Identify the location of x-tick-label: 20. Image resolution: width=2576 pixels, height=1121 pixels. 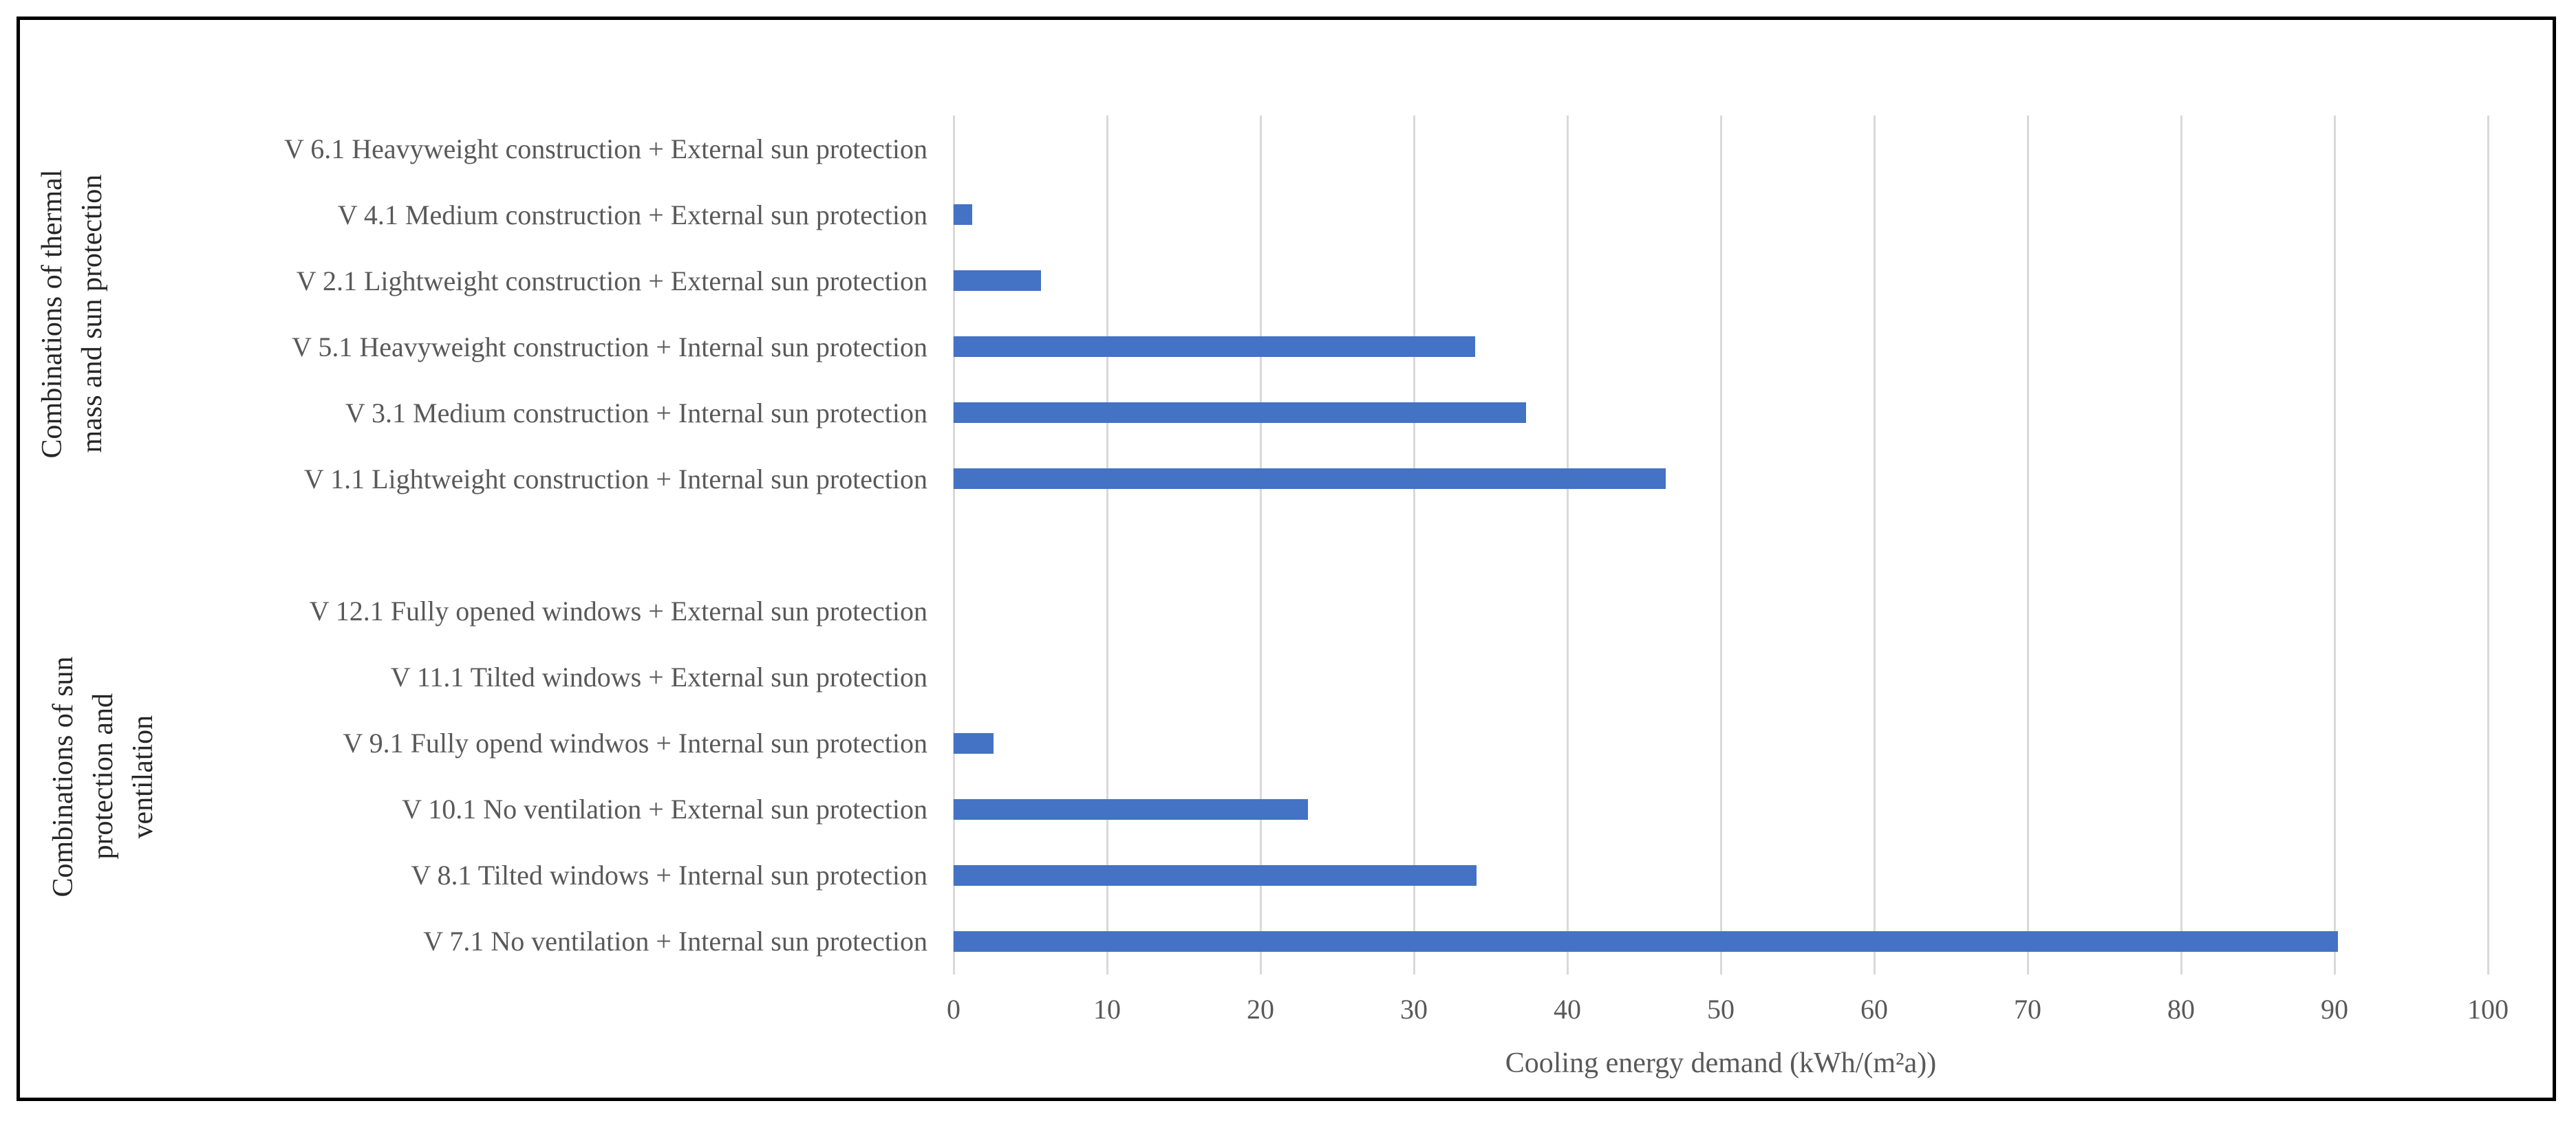
(1260, 1009).